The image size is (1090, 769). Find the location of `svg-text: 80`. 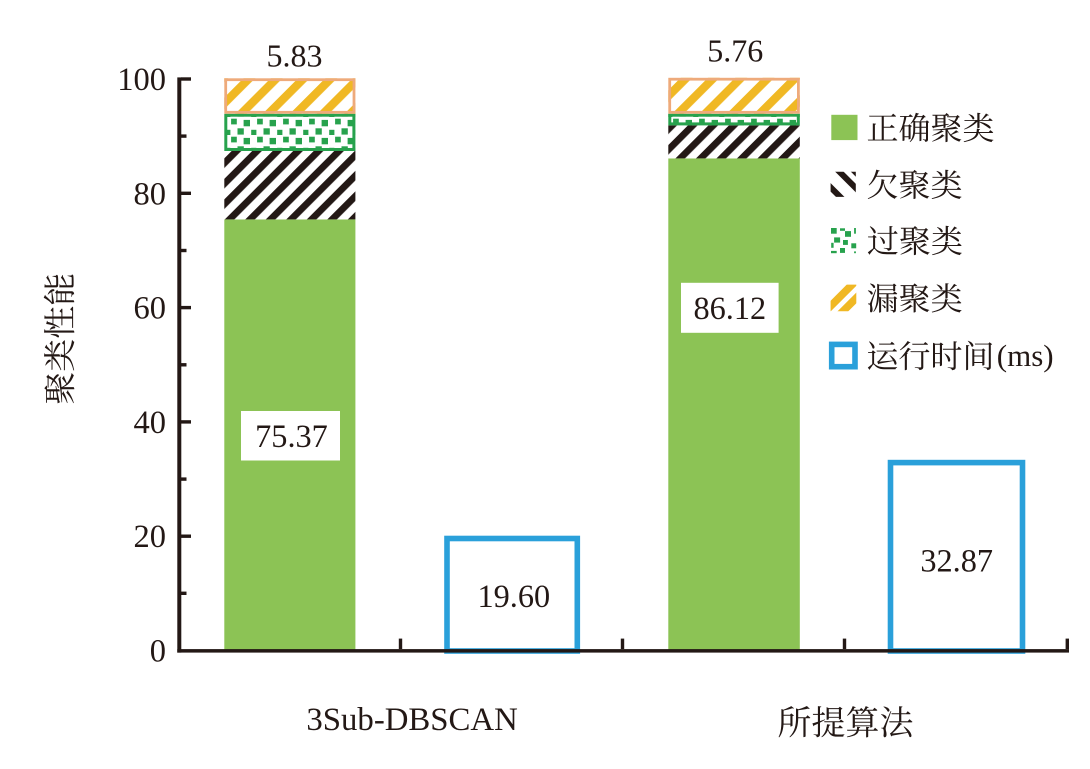

svg-text: 80 is located at coordinates (150, 194).